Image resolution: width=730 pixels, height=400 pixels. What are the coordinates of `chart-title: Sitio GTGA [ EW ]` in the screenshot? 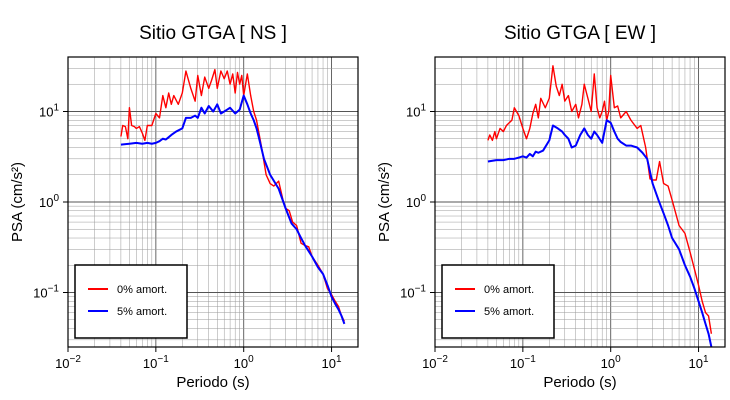 It's located at (580, 33).